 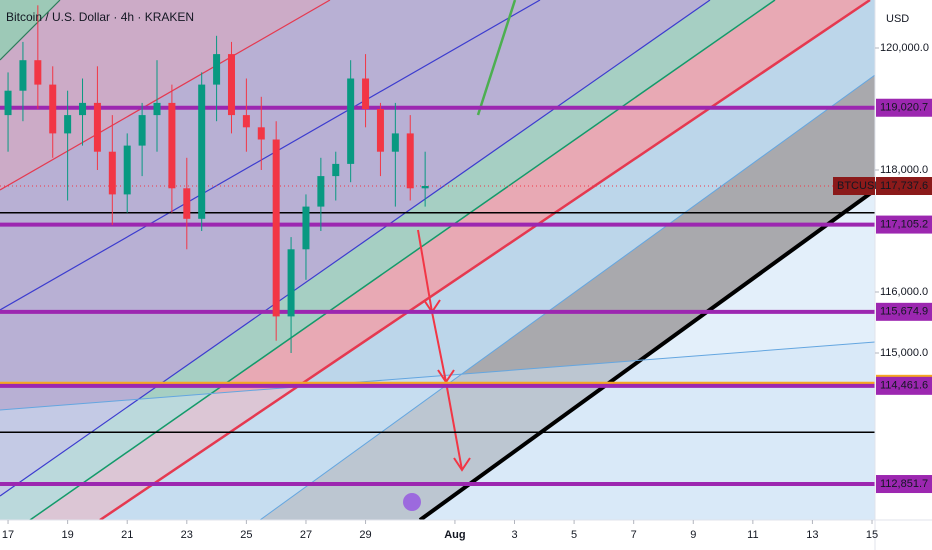 What do you see at coordinates (514, 535) in the screenshot?
I see `x-tick-label: 3` at bounding box center [514, 535].